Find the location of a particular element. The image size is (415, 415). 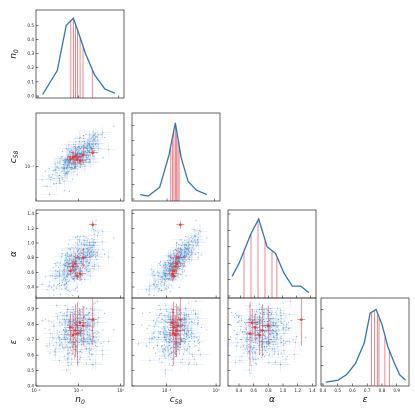

density-curve-c58 is located at coordinates (174, 159).